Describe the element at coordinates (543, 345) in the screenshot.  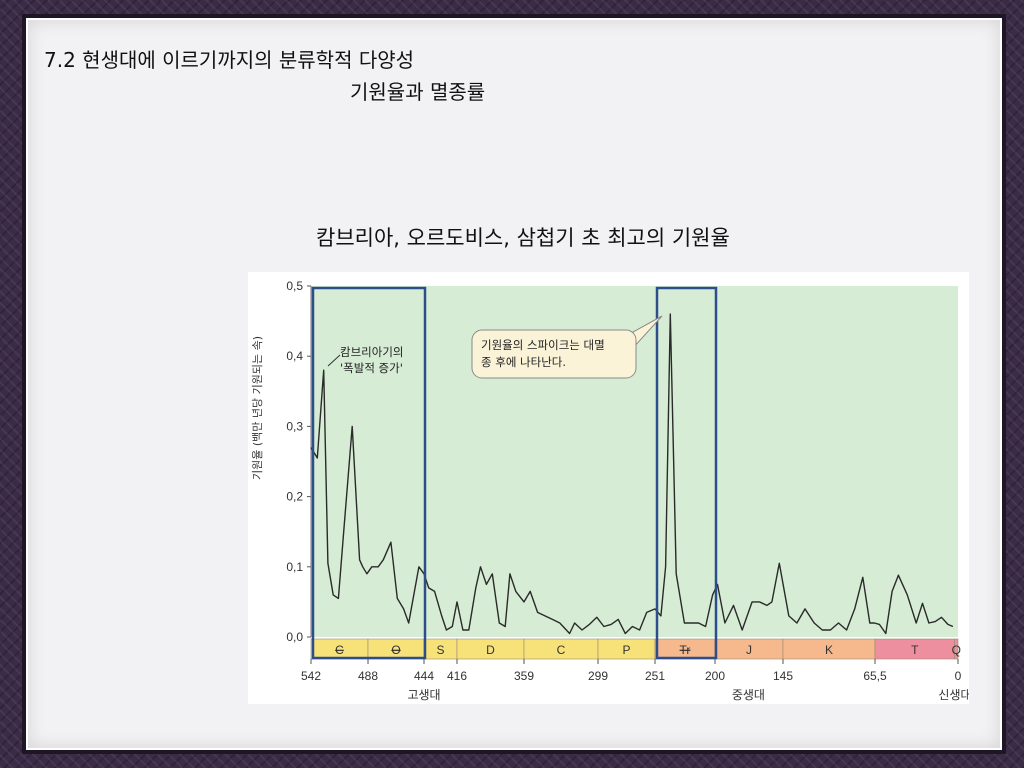
I see `callout-text: 기원율의 스파이크는 대멸` at that location.